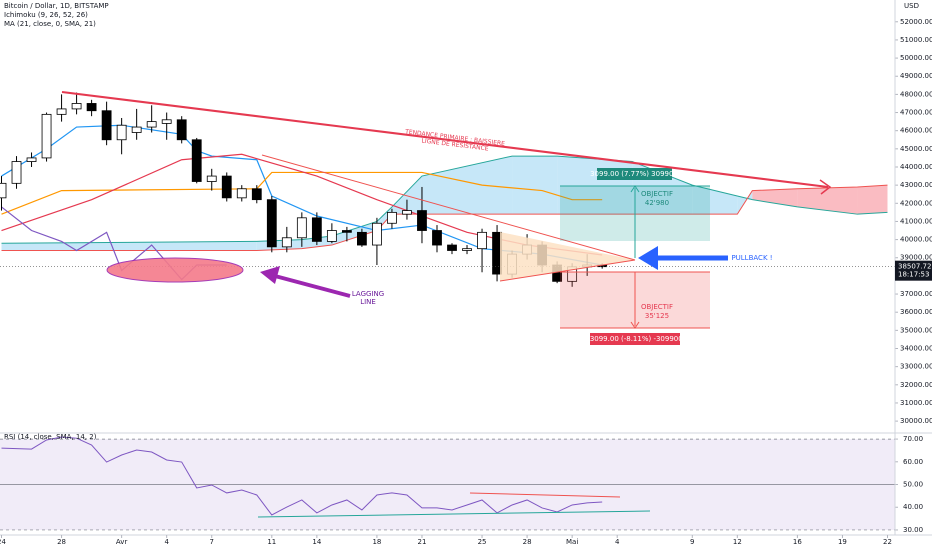 The width and height of the screenshot is (932, 550). Describe the element at coordinates (422, 542) in the screenshot. I see `x-tick-label: 21` at that location.